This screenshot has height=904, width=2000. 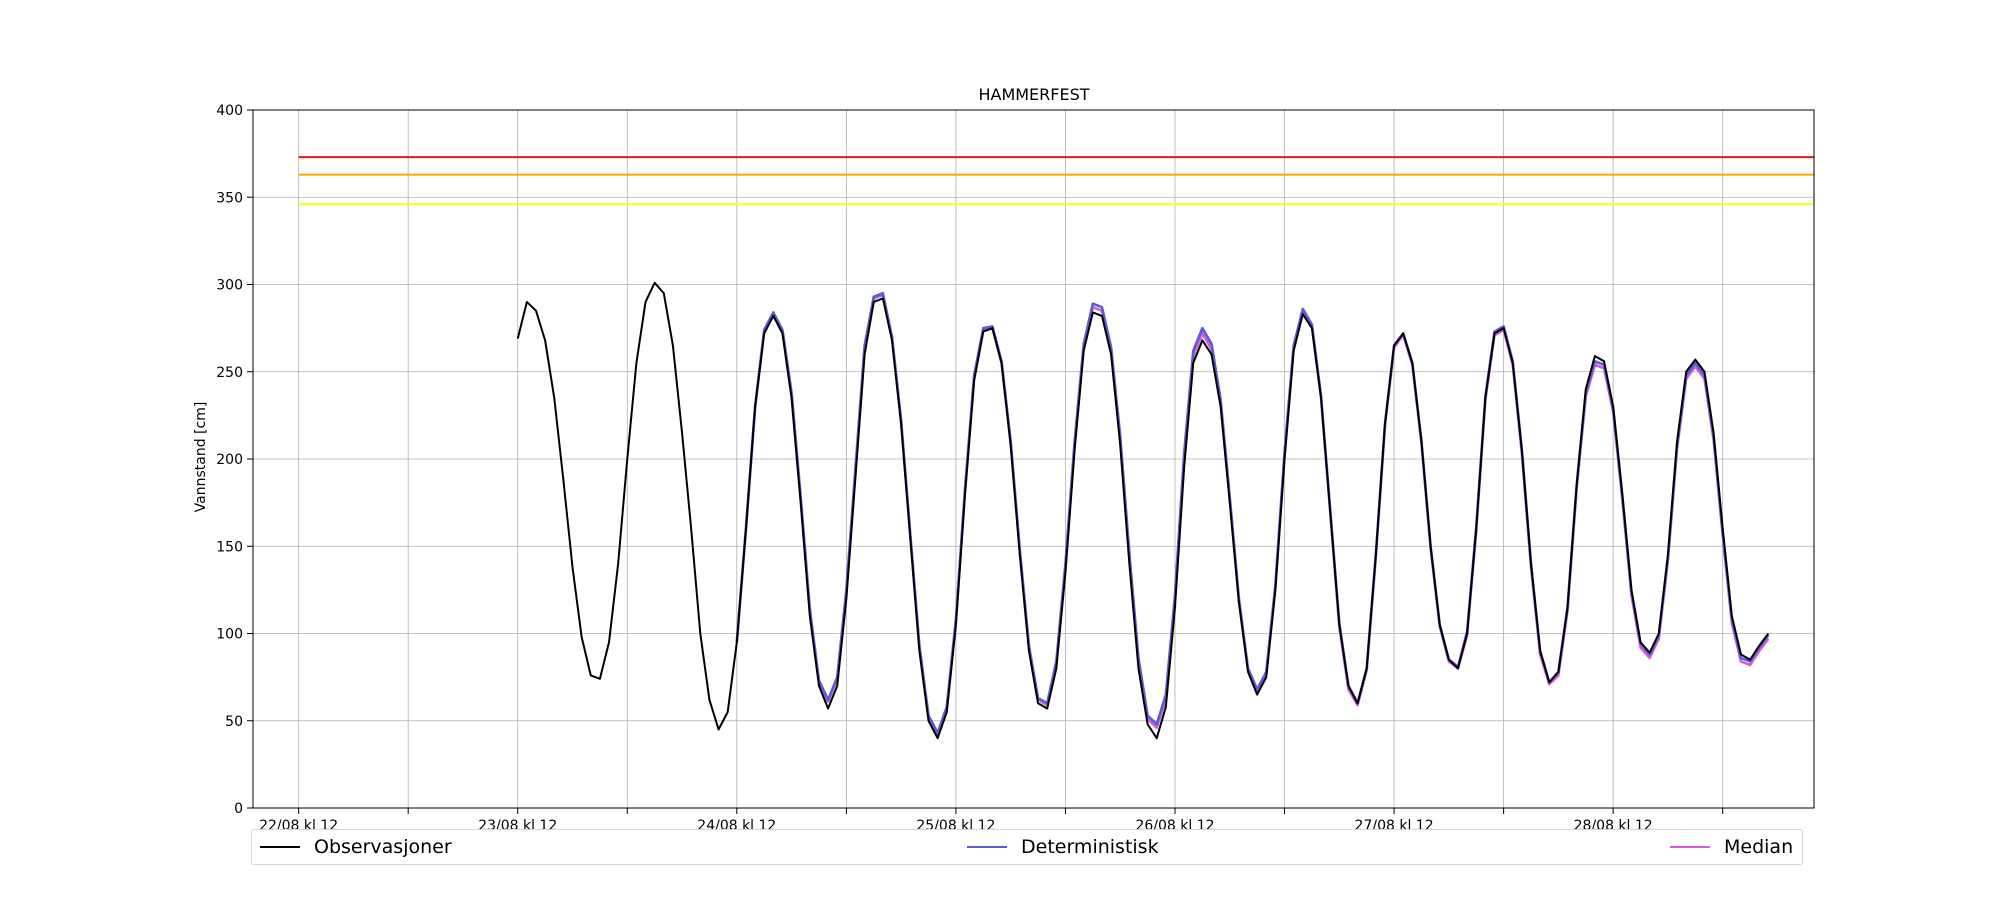 I want to click on chart-title: HAMMERFEST, so click(x=1033, y=94).